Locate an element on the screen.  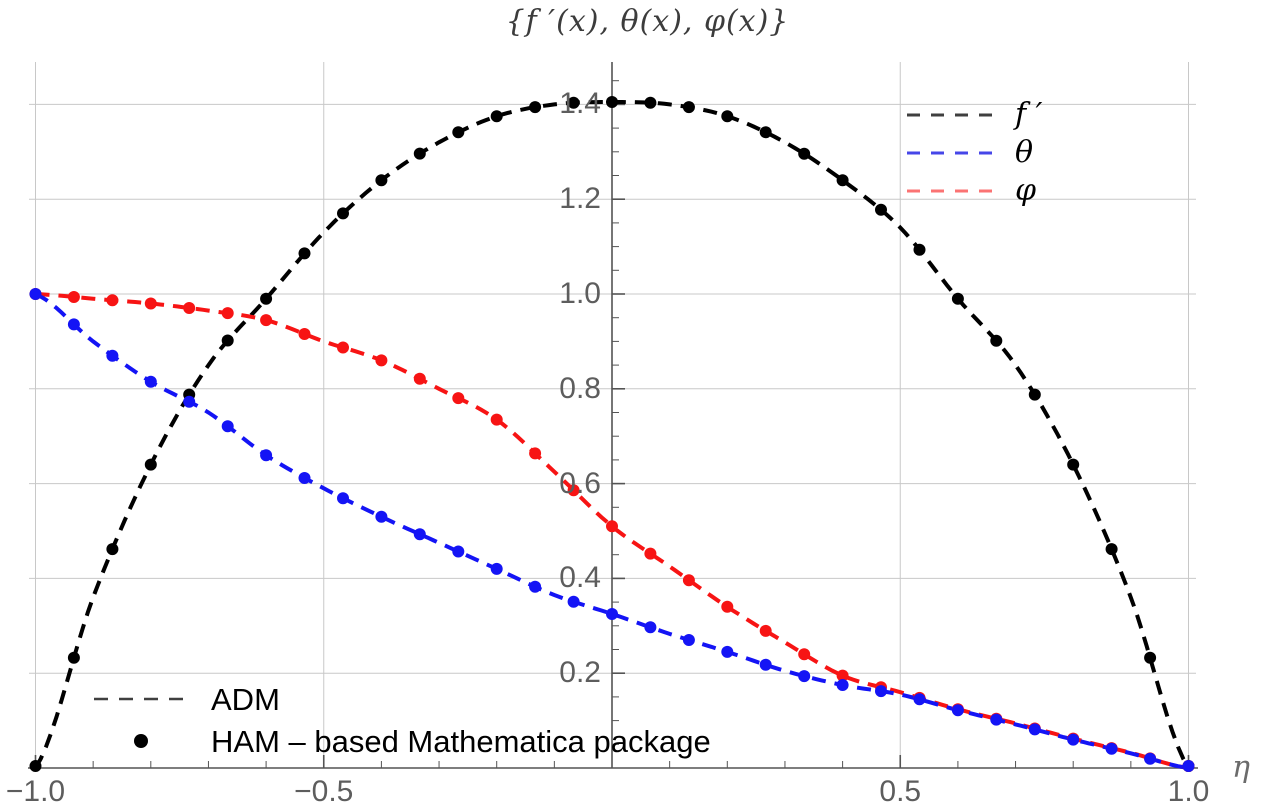
dot-marker-icon is located at coordinates (140, 741).